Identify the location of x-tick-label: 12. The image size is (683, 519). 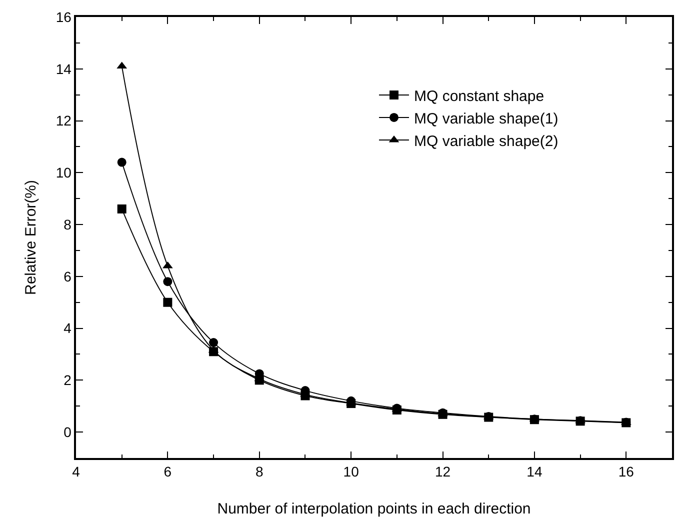
(442, 472).